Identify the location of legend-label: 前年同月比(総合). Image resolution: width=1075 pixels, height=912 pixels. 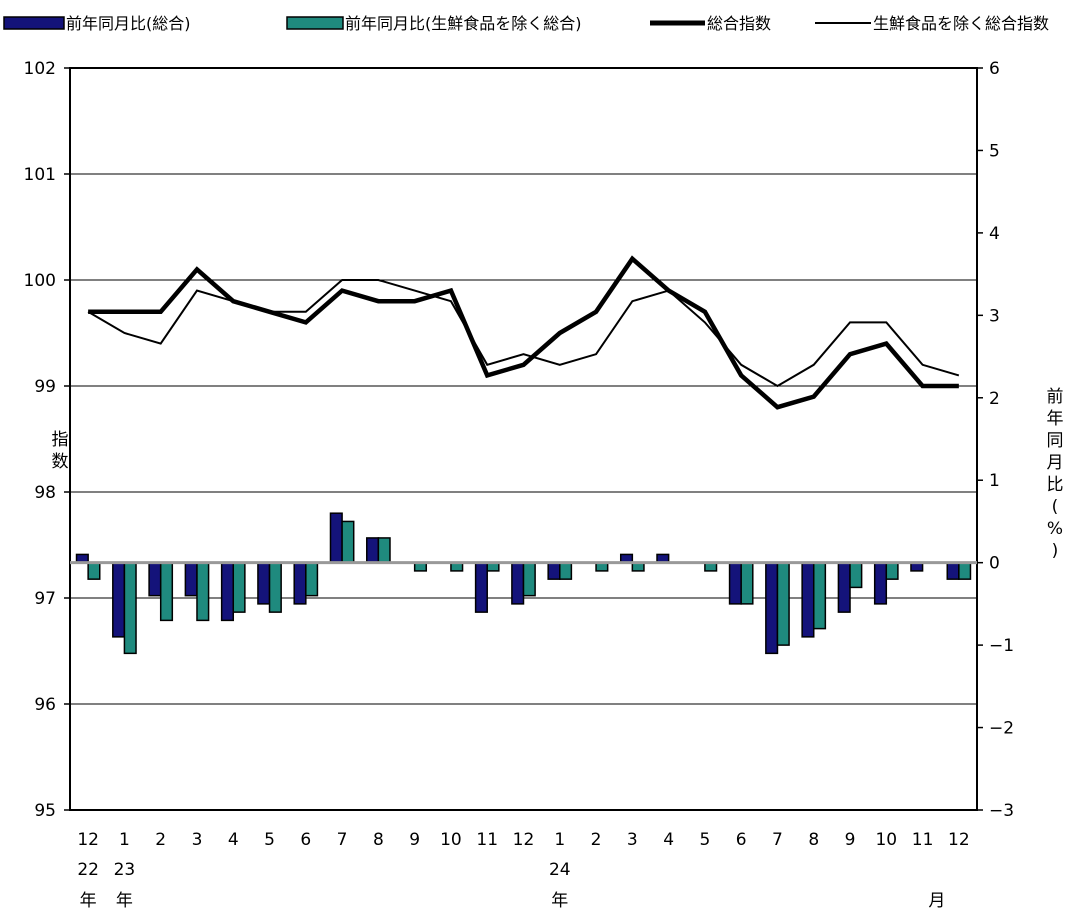
(128, 23).